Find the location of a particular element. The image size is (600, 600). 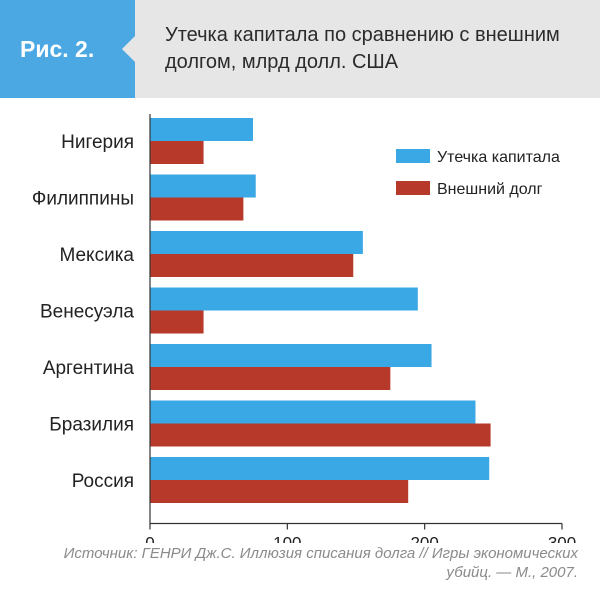

badge-shape is located at coordinates (67, 49).